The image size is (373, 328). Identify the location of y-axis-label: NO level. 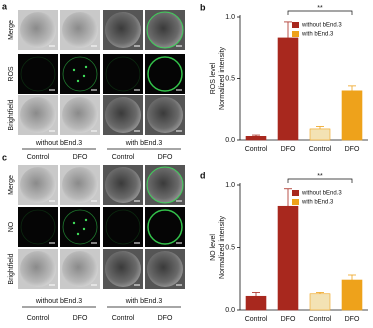
(213, 247).